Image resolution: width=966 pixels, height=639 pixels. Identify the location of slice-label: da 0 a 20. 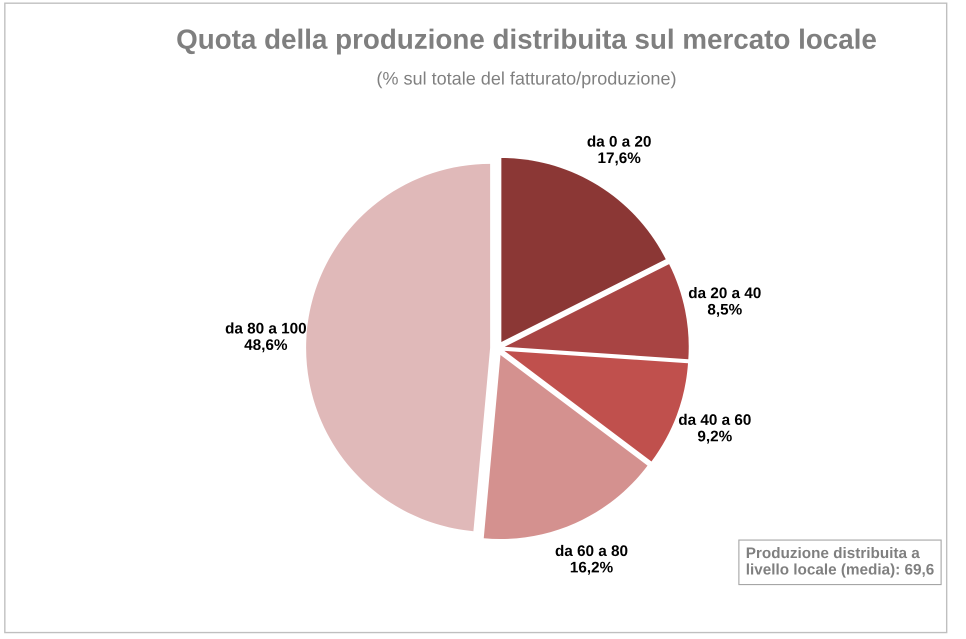
(619, 141).